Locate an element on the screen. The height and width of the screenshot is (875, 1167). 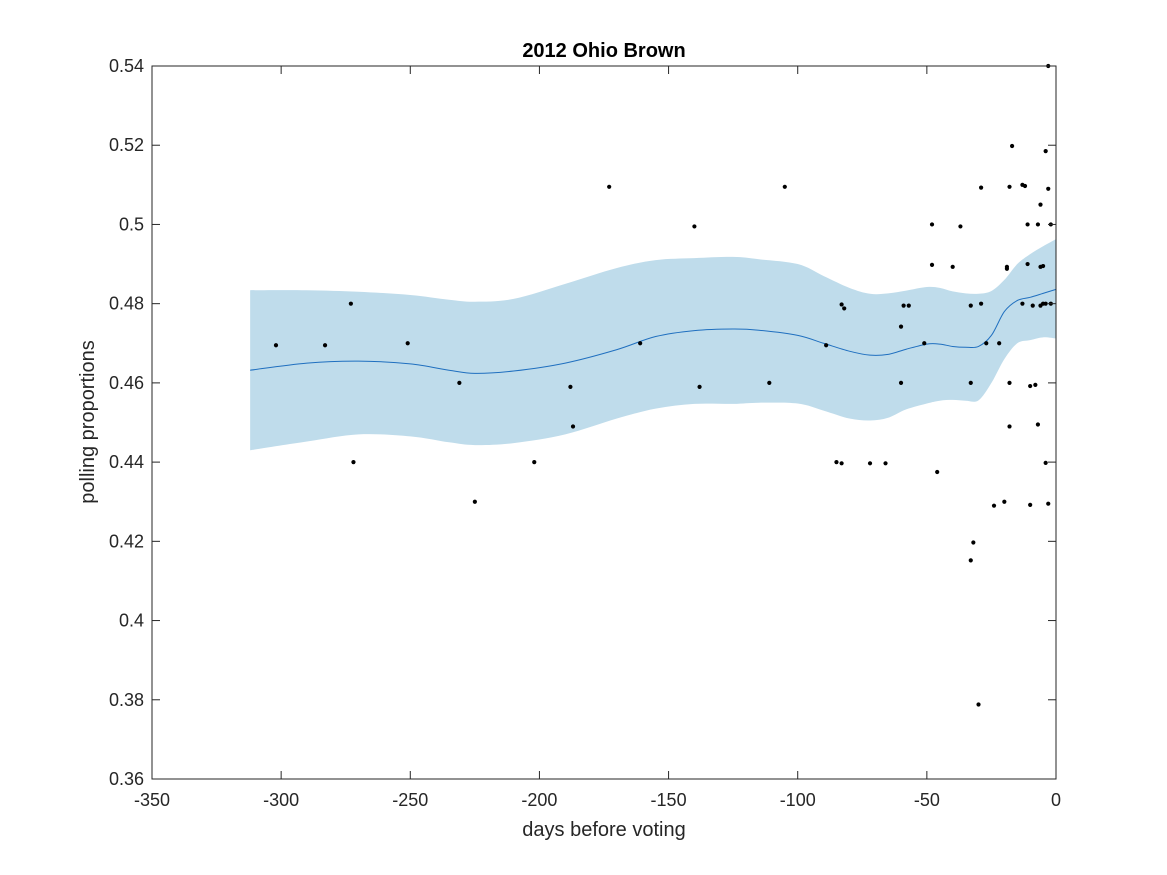
x-tick-label: 0 is located at coordinates (1056, 800).